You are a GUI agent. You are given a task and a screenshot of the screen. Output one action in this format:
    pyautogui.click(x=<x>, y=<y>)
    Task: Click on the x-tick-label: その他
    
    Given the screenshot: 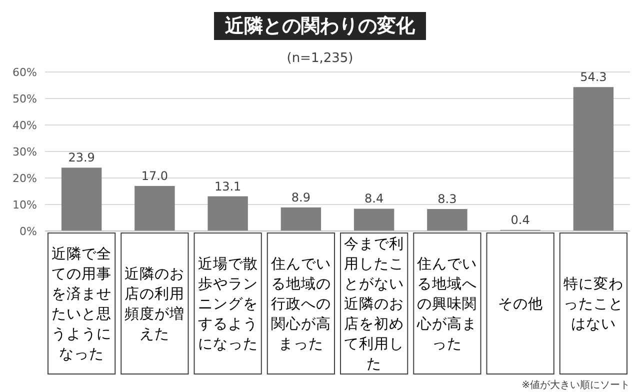 What is the action you would take?
    pyautogui.click(x=520, y=304)
    